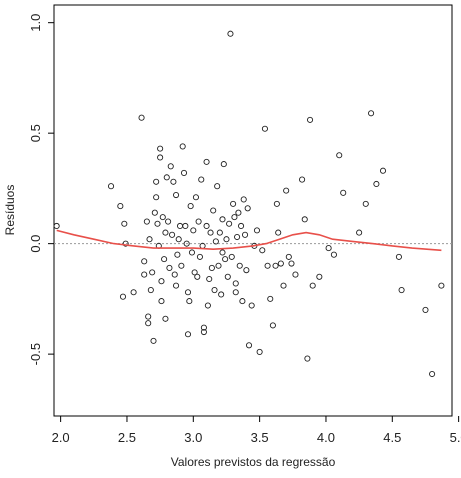 The width and height of the screenshot is (461, 478). Describe the element at coordinates (260, 437) in the screenshot. I see `x-tick-label: 3.5` at that location.